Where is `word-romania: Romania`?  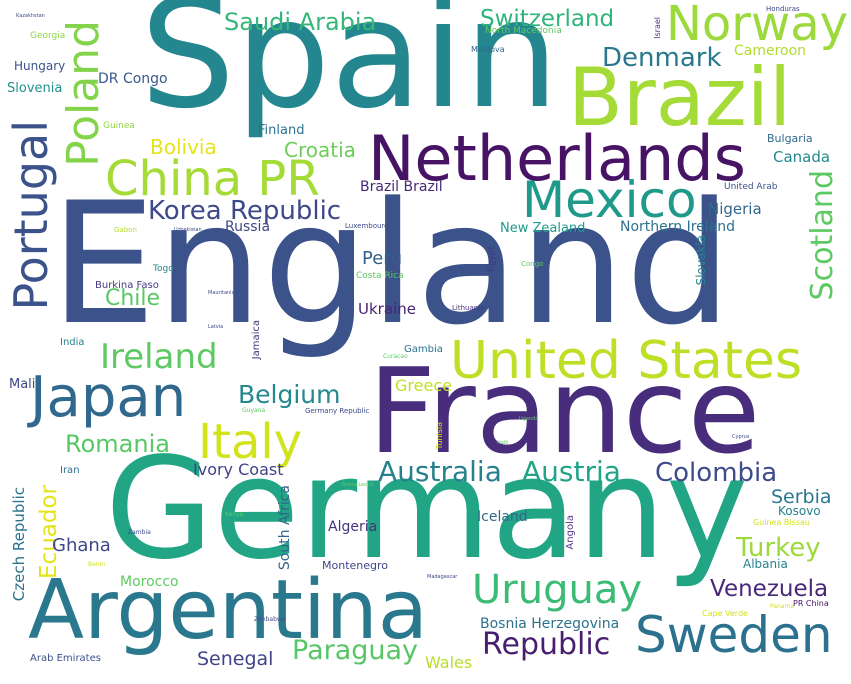
word-romania: Romania is located at coordinates (117, 444).